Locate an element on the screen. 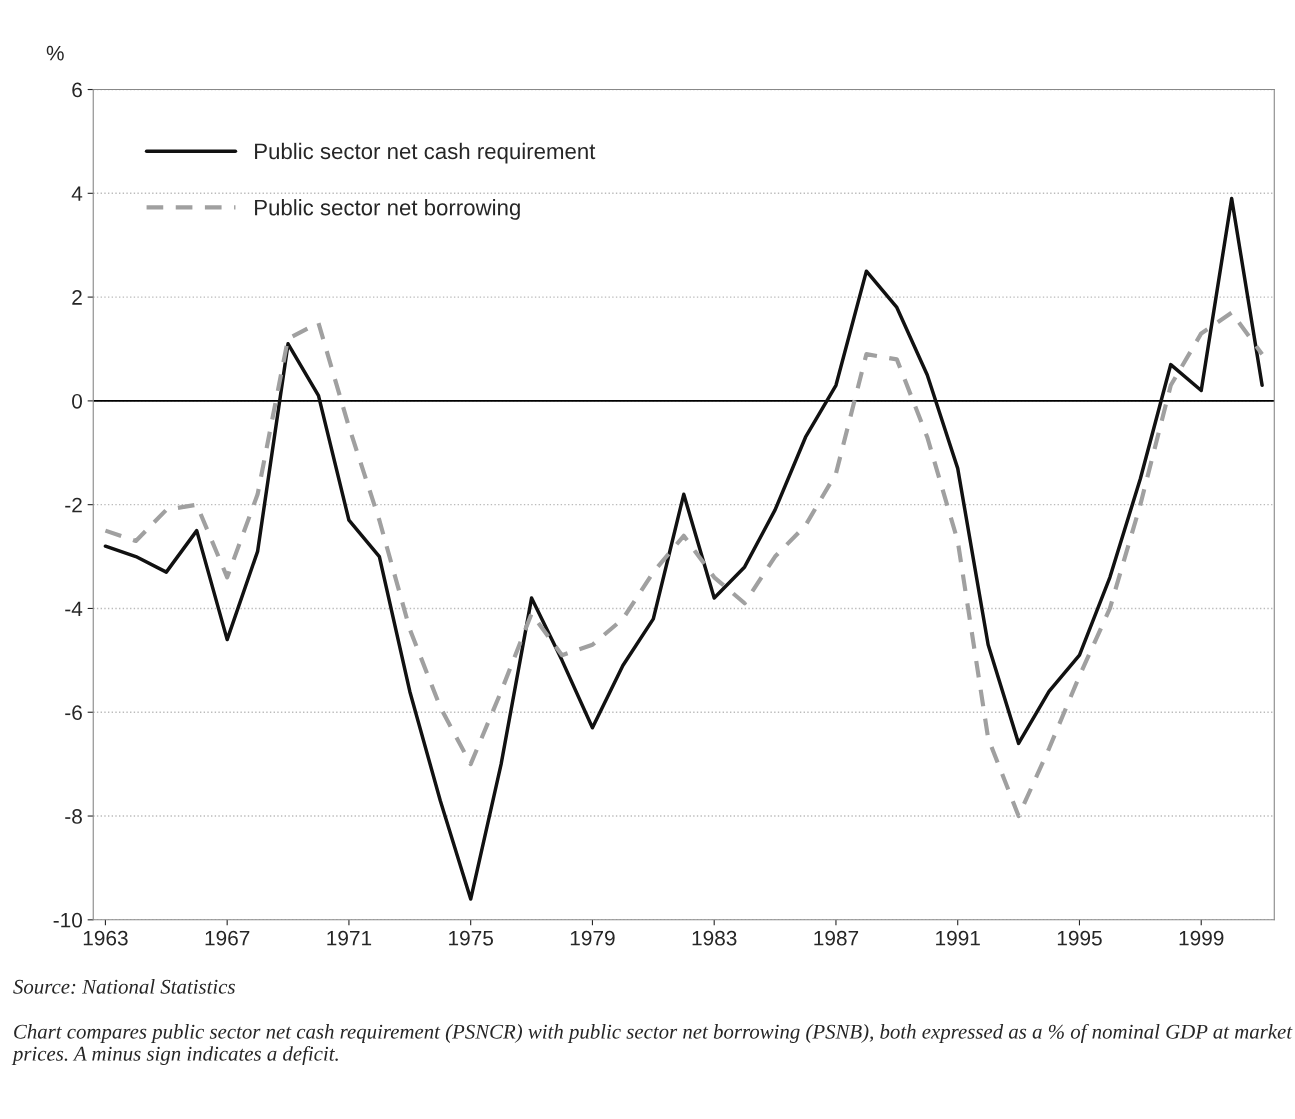  y-tick-label: -4 is located at coordinates (74, 609).